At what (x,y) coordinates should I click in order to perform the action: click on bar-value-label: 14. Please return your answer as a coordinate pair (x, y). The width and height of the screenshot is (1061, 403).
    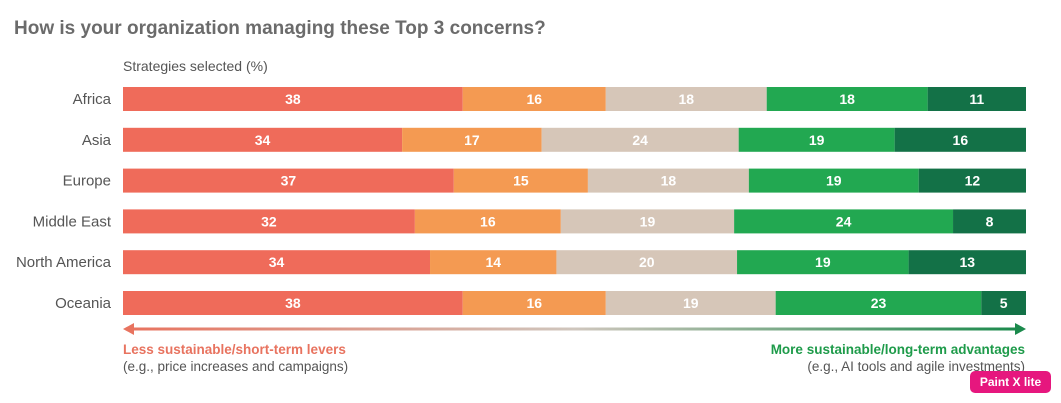
    Looking at the image, I should click on (493, 262).